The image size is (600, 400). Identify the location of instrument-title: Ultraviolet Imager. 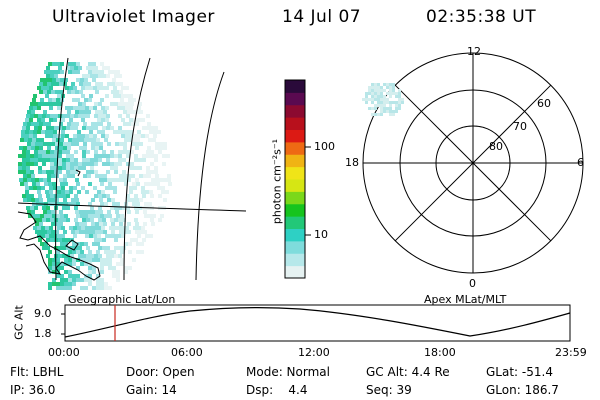
(133, 17).